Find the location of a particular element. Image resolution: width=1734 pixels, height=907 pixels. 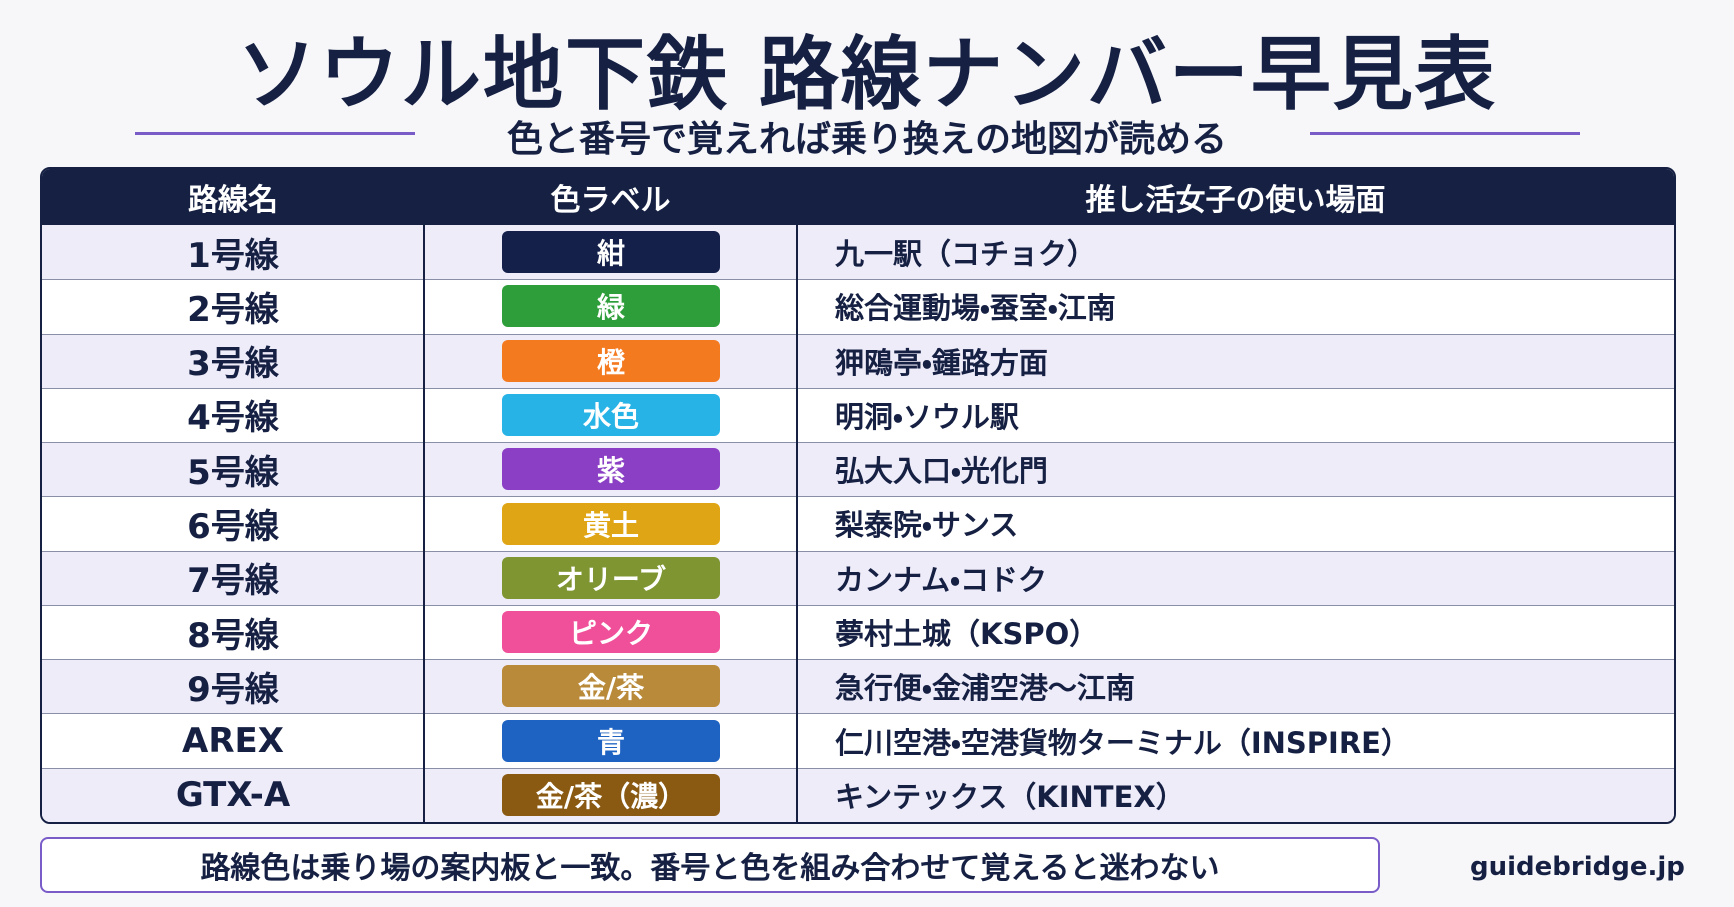

color-badge: オリーブ is located at coordinates (611, 577).